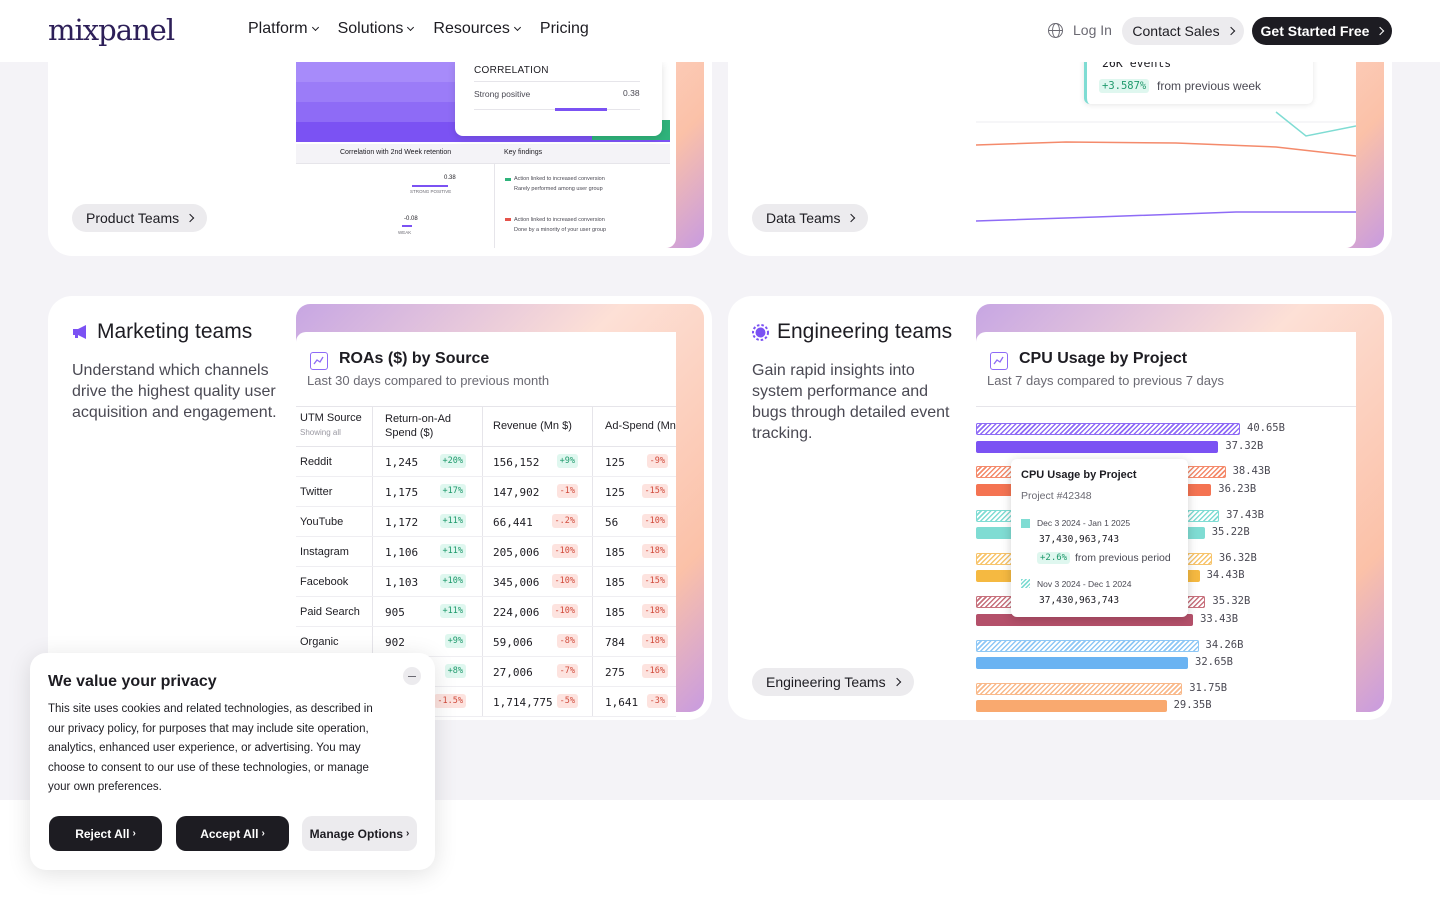 Image resolution: width=1440 pixels, height=900 pixels. Describe the element at coordinates (1231, 601) in the screenshot. I see `bar-label: 35.32B` at that location.